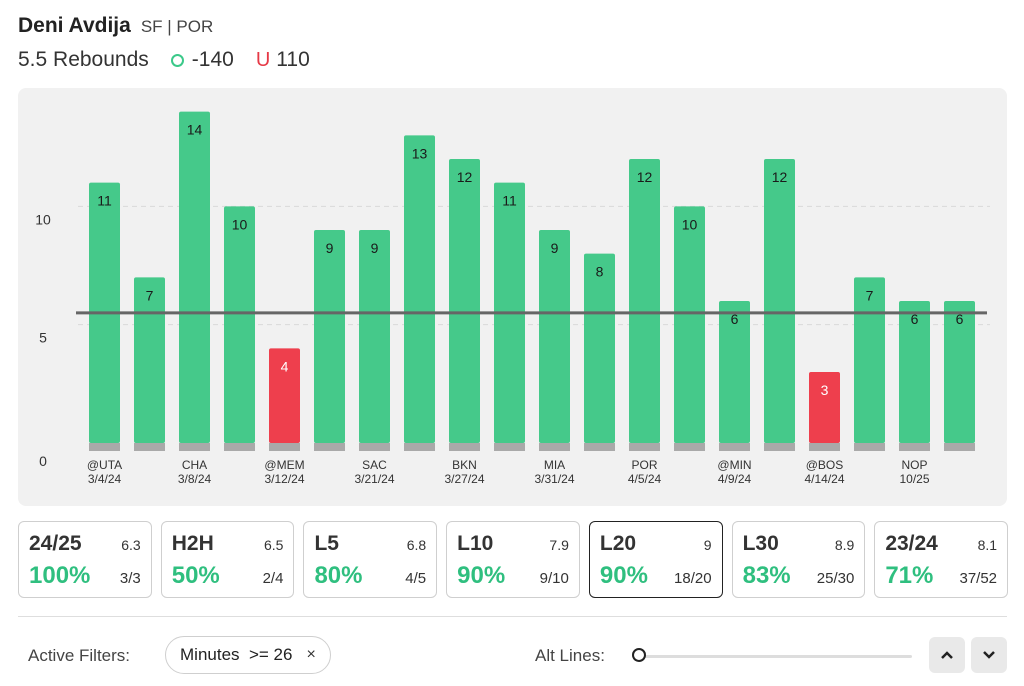  I want to click on split-label: H2H, so click(192, 543).